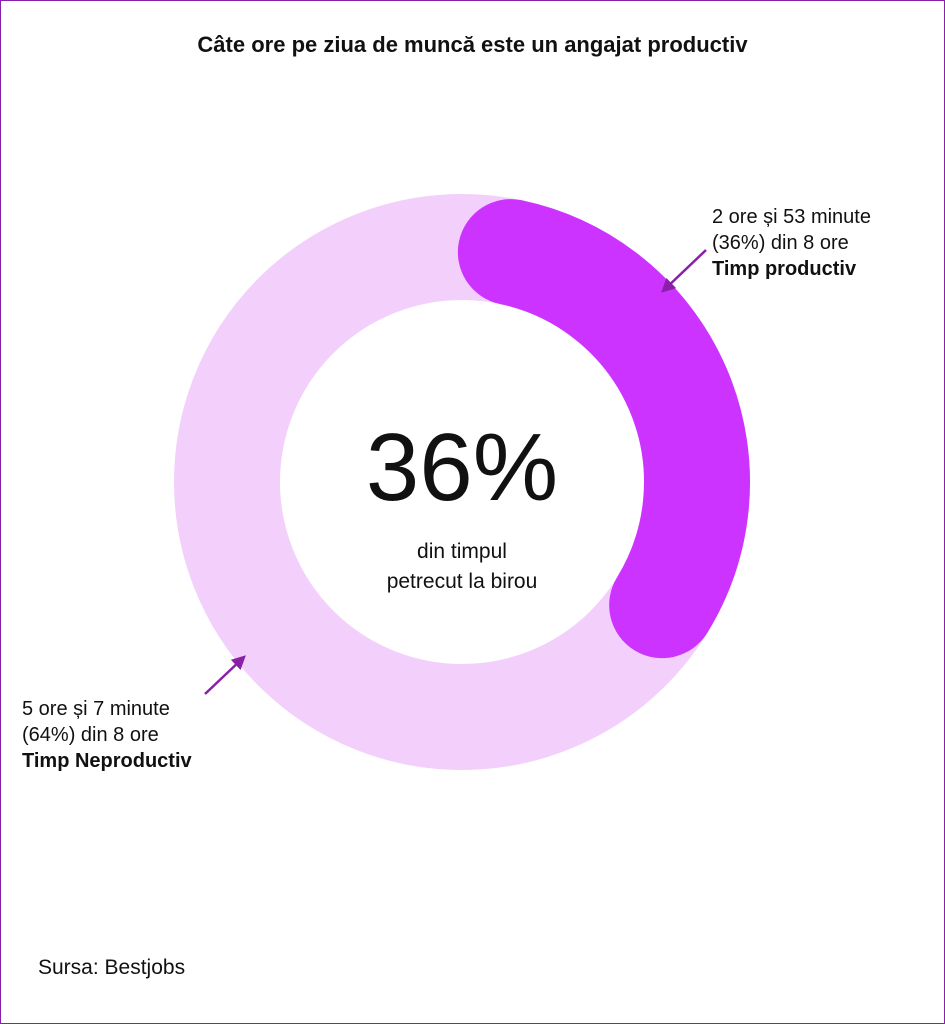 The image size is (945, 1024). Describe the element at coordinates (462, 467) in the screenshot. I see `center-percentage: 36%` at that location.